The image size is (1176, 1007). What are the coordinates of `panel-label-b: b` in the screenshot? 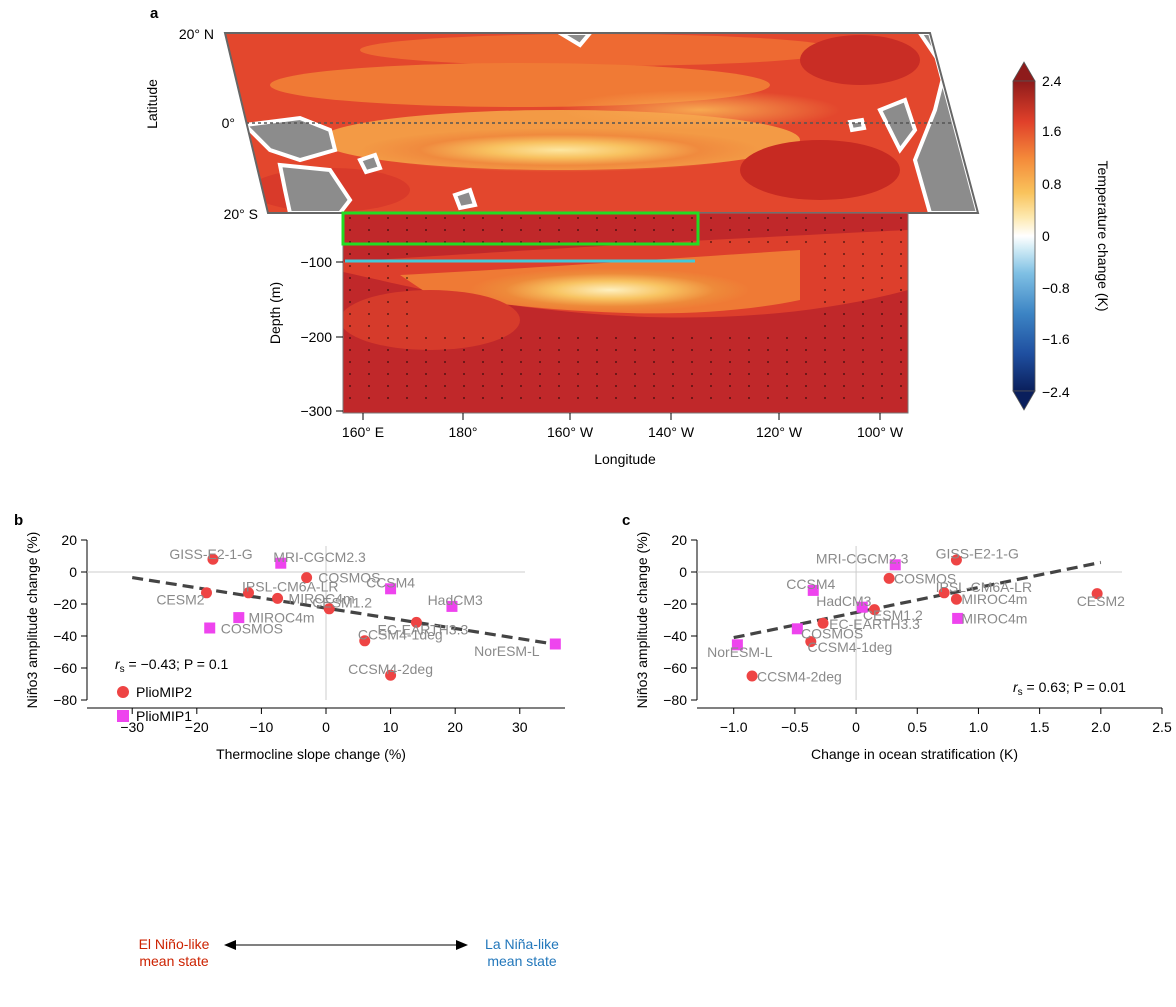 It's located at (18, 520).